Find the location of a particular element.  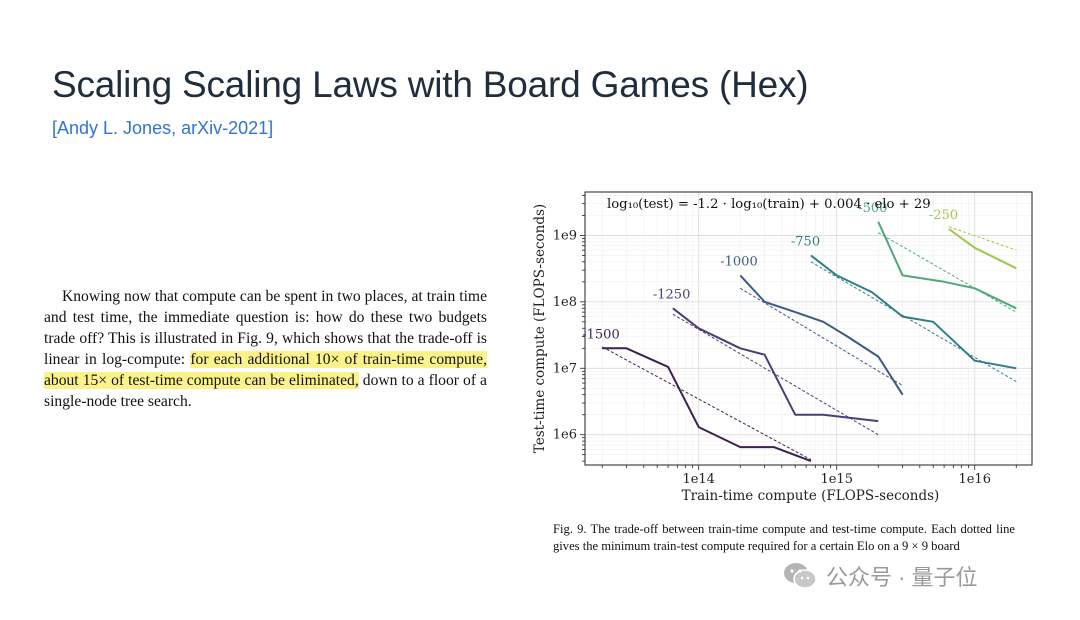

series-label: -500 is located at coordinates (872, 208).